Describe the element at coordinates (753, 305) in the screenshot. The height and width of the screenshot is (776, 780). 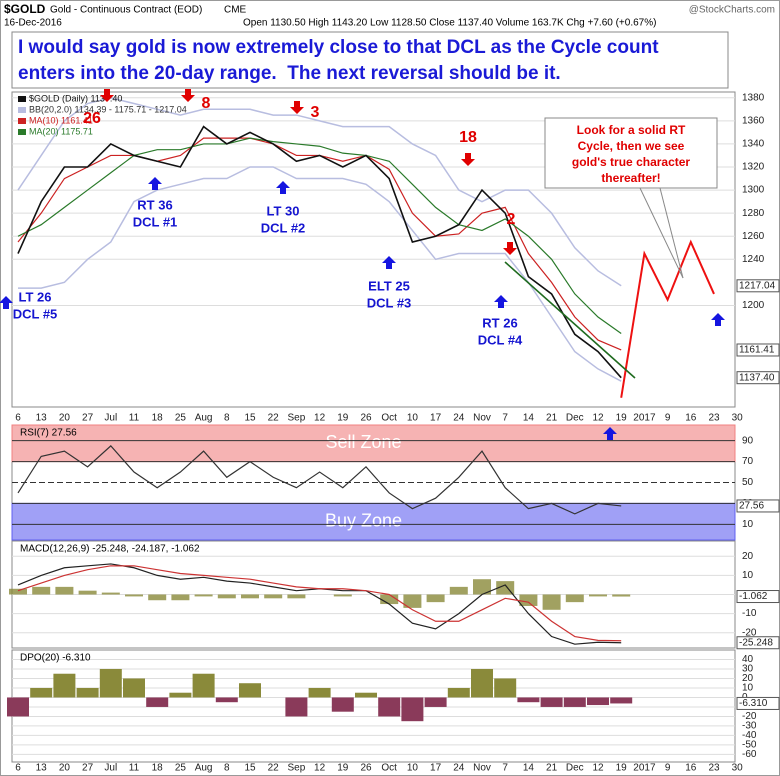
I see `y-tick-label: 1200` at that location.